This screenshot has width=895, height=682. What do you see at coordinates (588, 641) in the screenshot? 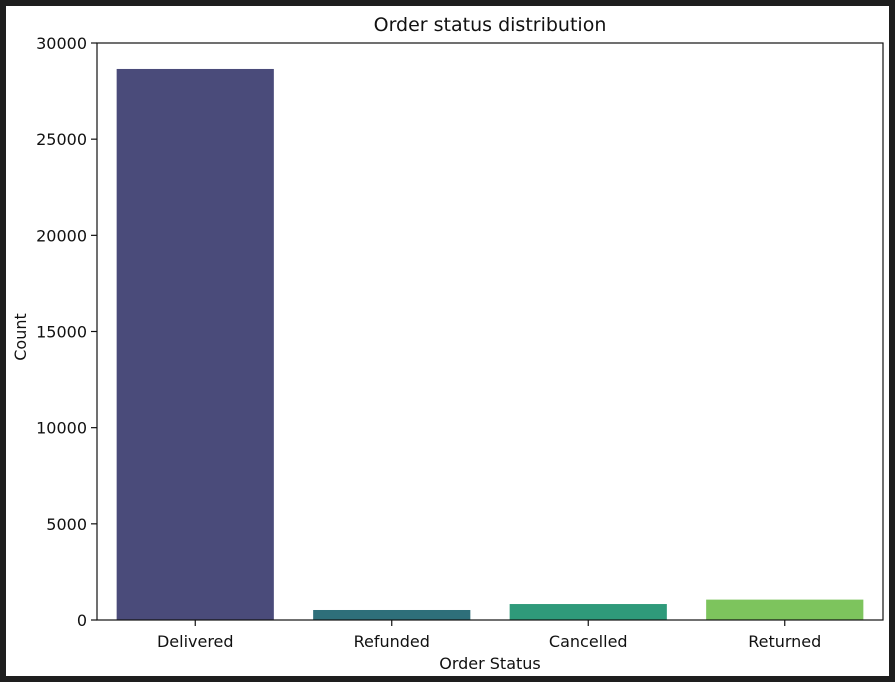
I see `x-tick-label: Cancelled` at bounding box center [588, 641].